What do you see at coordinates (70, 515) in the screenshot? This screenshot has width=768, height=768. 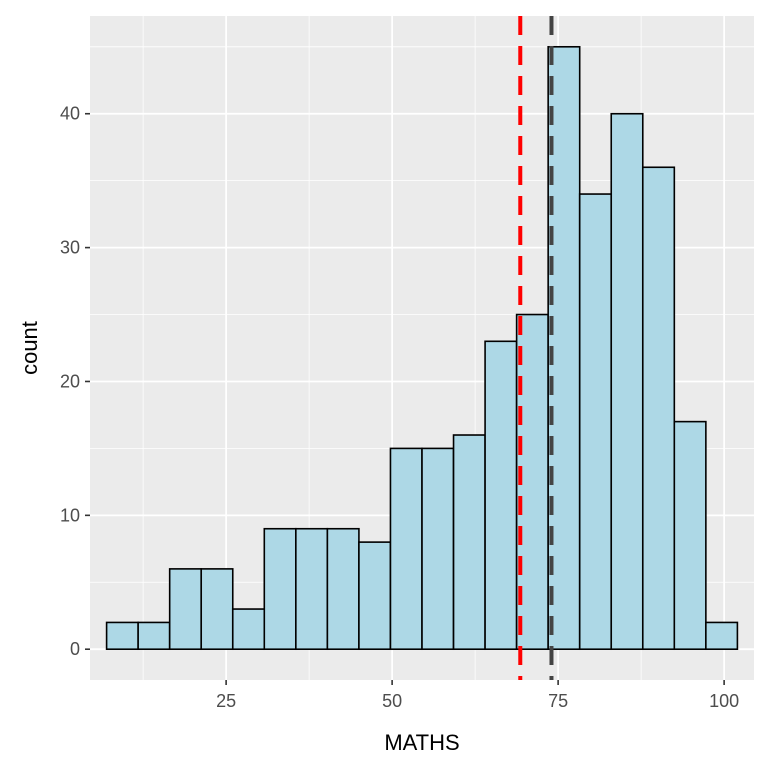 I see `y-tick-label: 10` at bounding box center [70, 515].